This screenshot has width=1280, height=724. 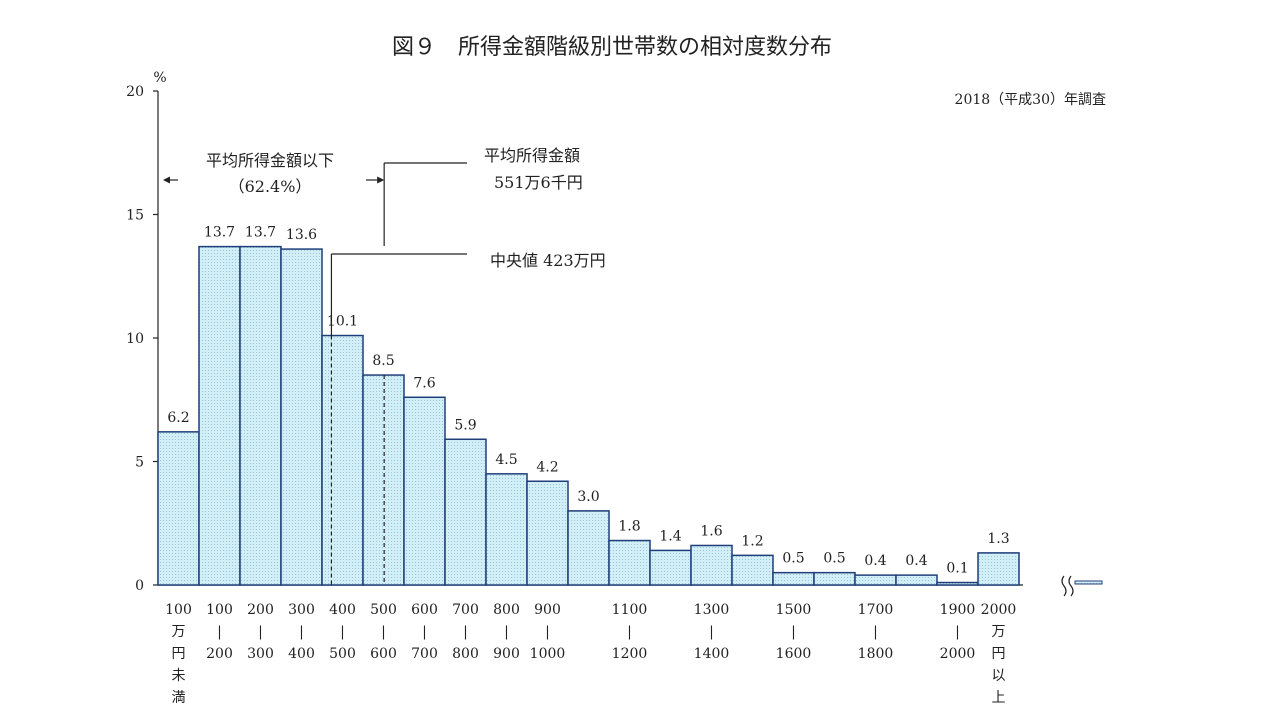 I want to click on x-tick-label: 400 | 500, so click(x=342, y=632).